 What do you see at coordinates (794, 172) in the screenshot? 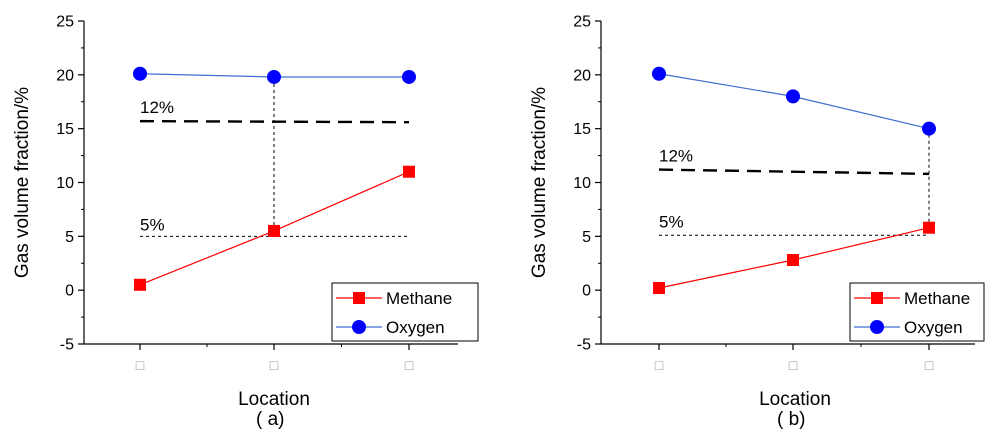
I see `threshold-line-12pct` at bounding box center [794, 172].